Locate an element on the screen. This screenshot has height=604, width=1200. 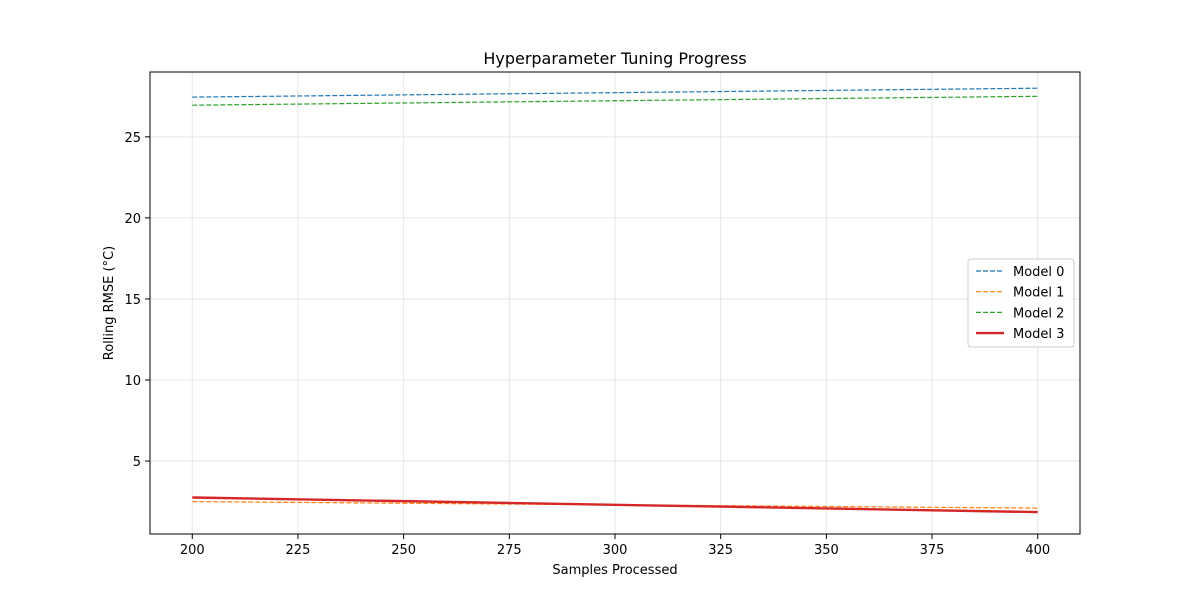
x-tick-label: 225 is located at coordinates (298, 550).